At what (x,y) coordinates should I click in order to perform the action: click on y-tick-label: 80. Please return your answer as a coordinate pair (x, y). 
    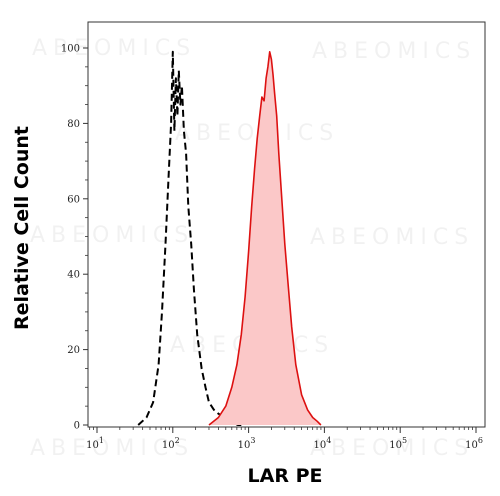
    Looking at the image, I should click on (73, 124).